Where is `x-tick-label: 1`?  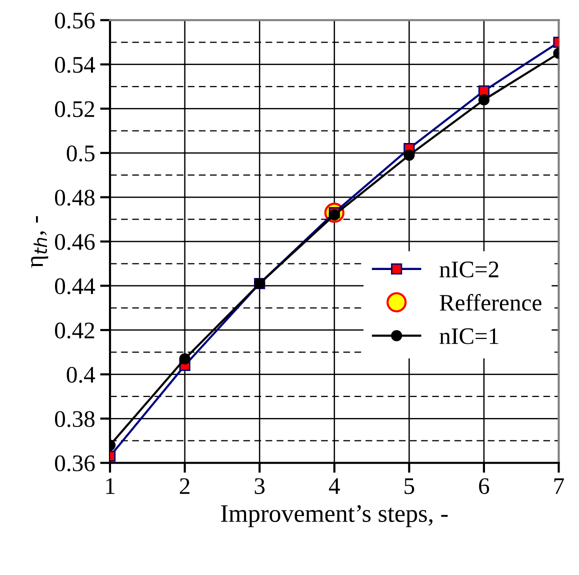
x-tick-label: 1 is located at coordinates (110, 486).